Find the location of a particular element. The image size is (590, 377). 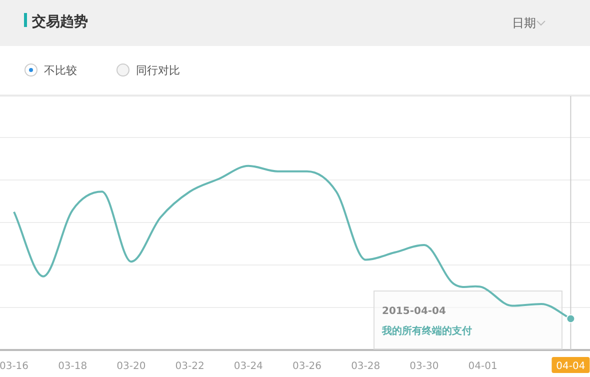

x-tick-label: 03-24 is located at coordinates (248, 366).